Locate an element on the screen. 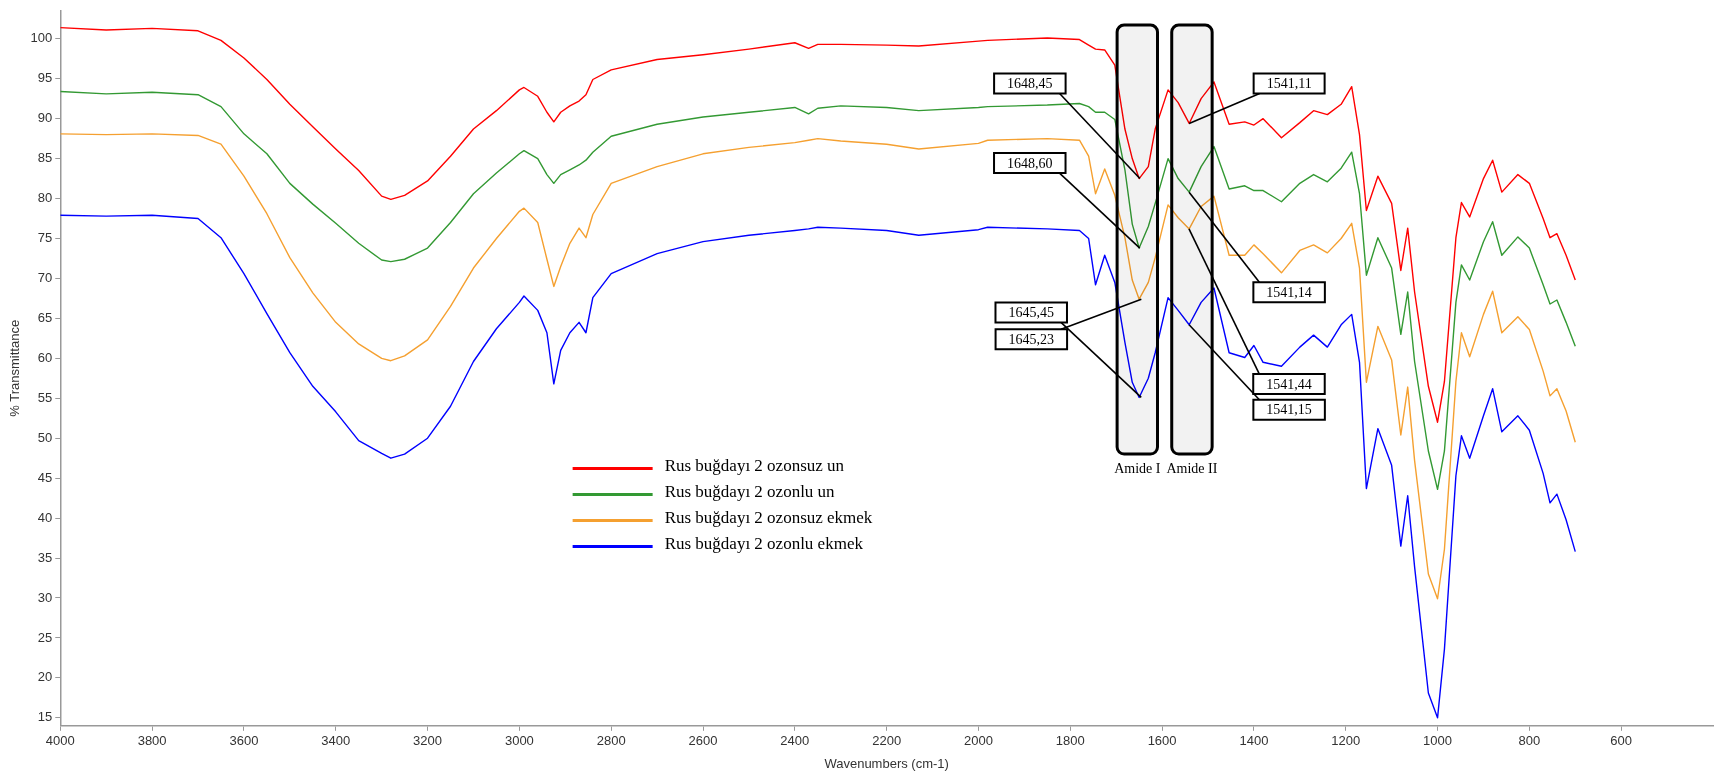  x-tick-label: 2000 is located at coordinates (978, 741).